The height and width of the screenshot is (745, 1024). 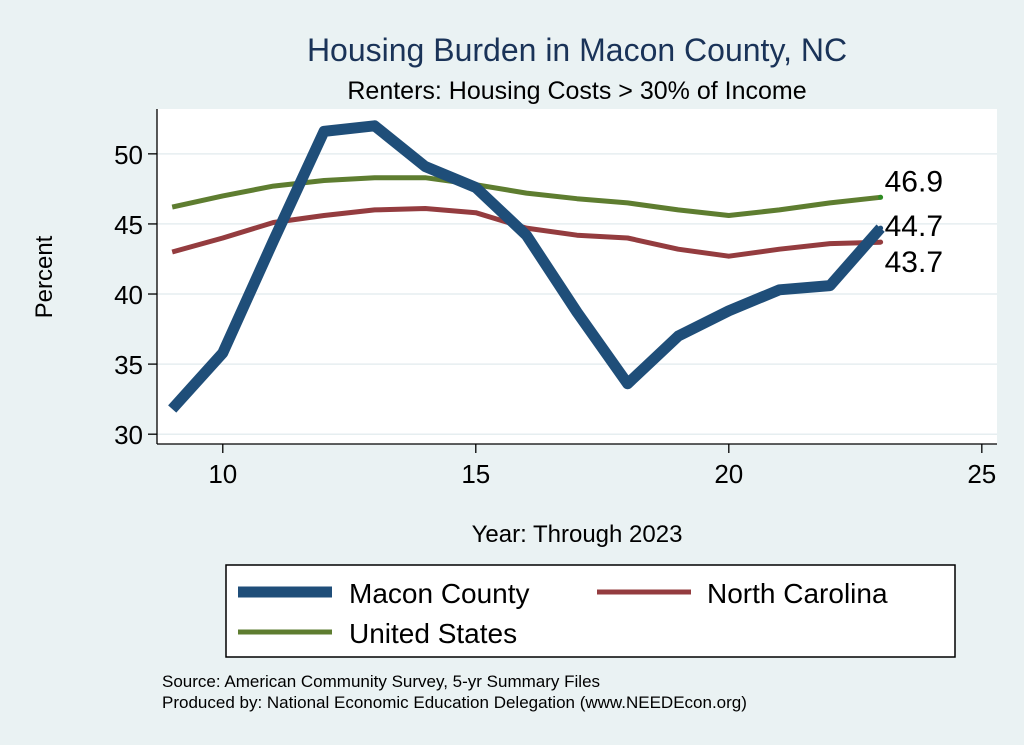 What do you see at coordinates (577, 534) in the screenshot?
I see `x-axis-label: Year: Through 2023` at bounding box center [577, 534].